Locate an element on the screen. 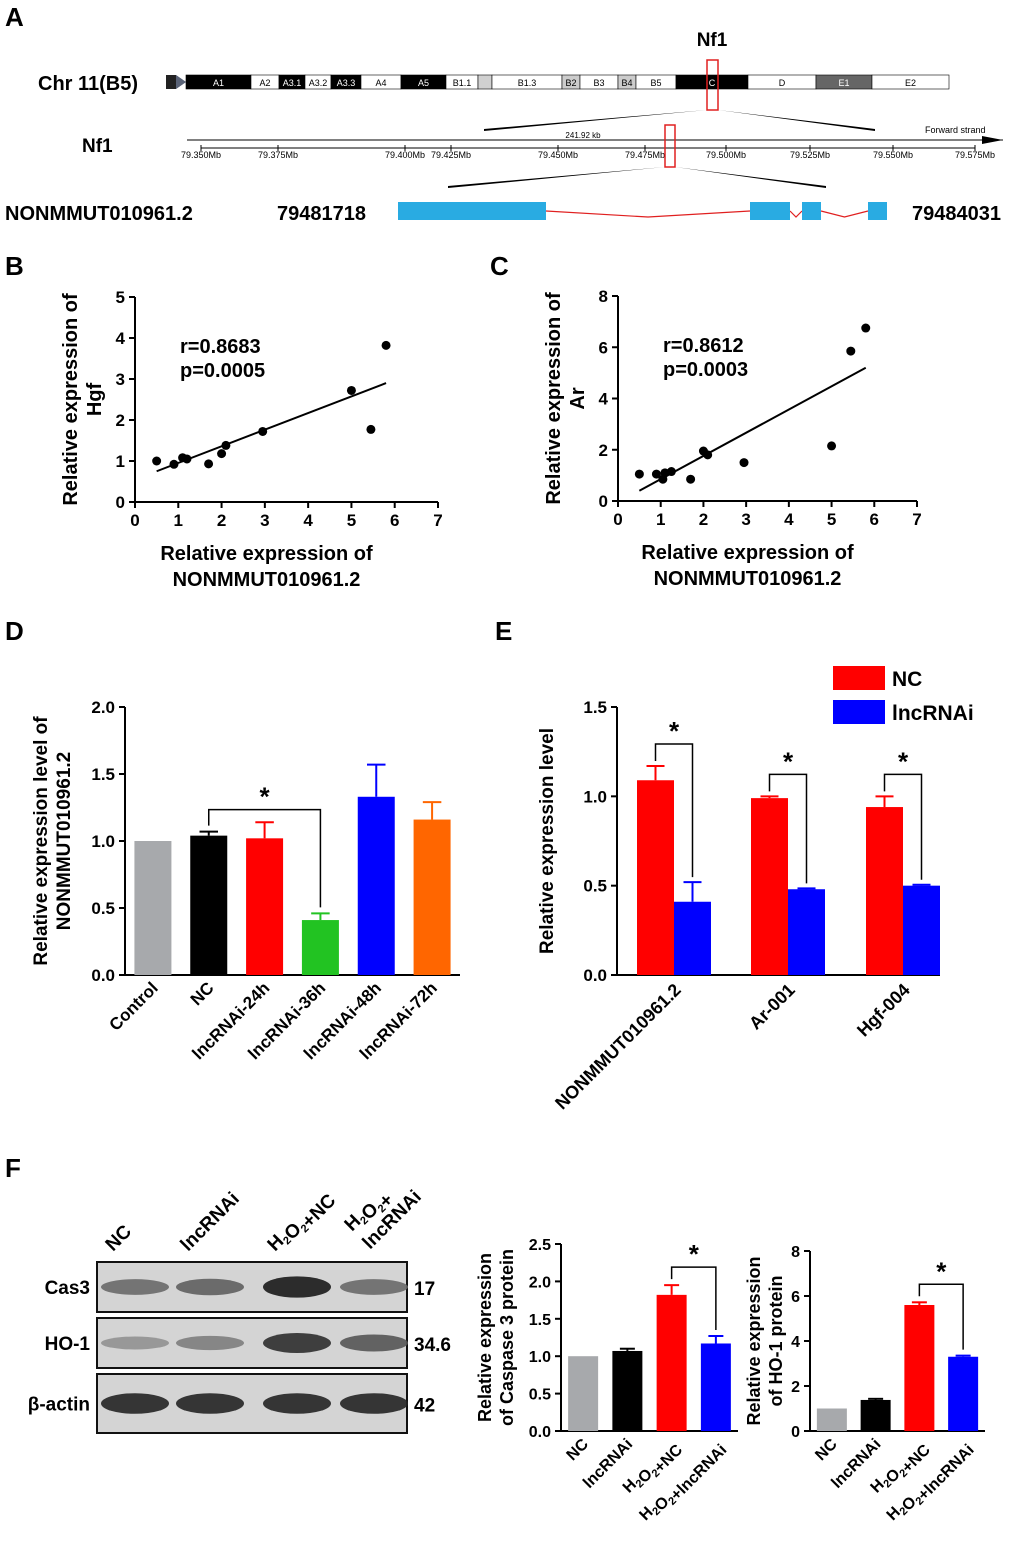 The image size is (1020, 1564). panel-e-letter: E is located at coordinates (503, 631).